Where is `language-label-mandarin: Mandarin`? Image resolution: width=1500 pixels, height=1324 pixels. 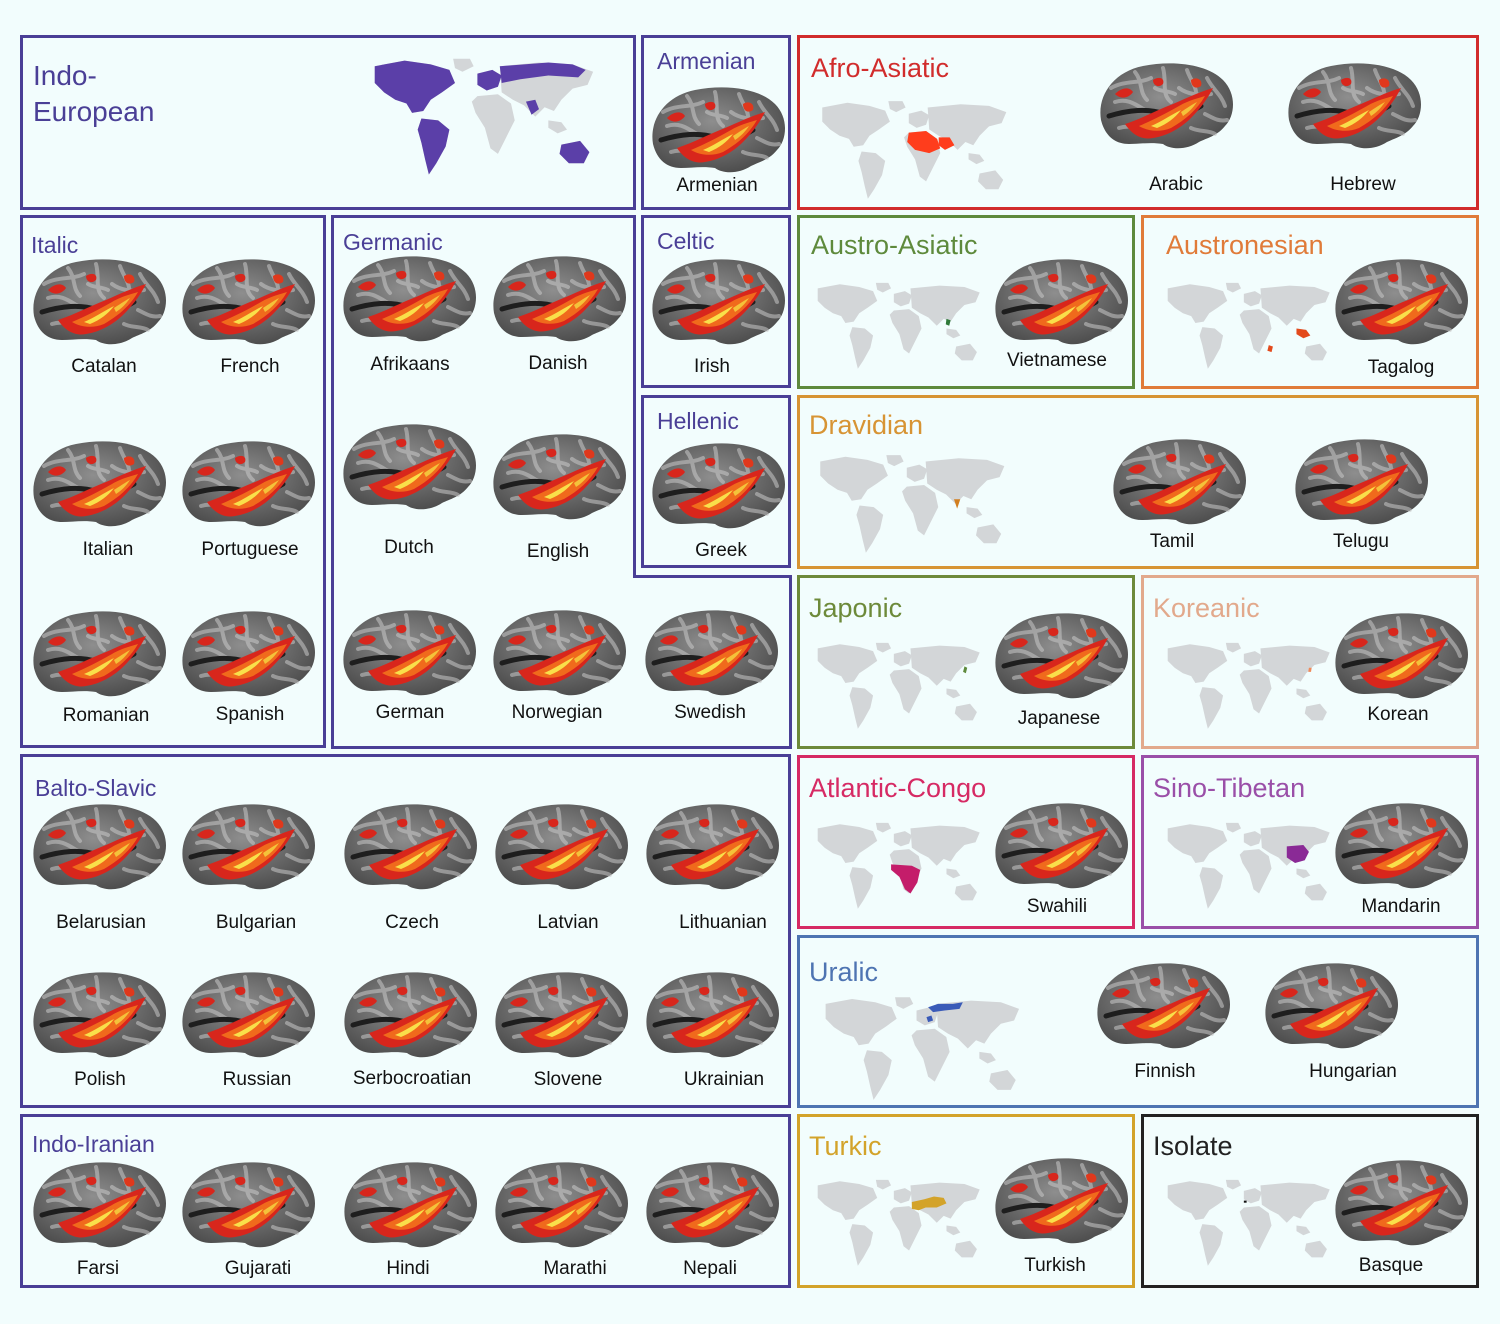
language-label-mandarin: Mandarin is located at coordinates (1401, 906).